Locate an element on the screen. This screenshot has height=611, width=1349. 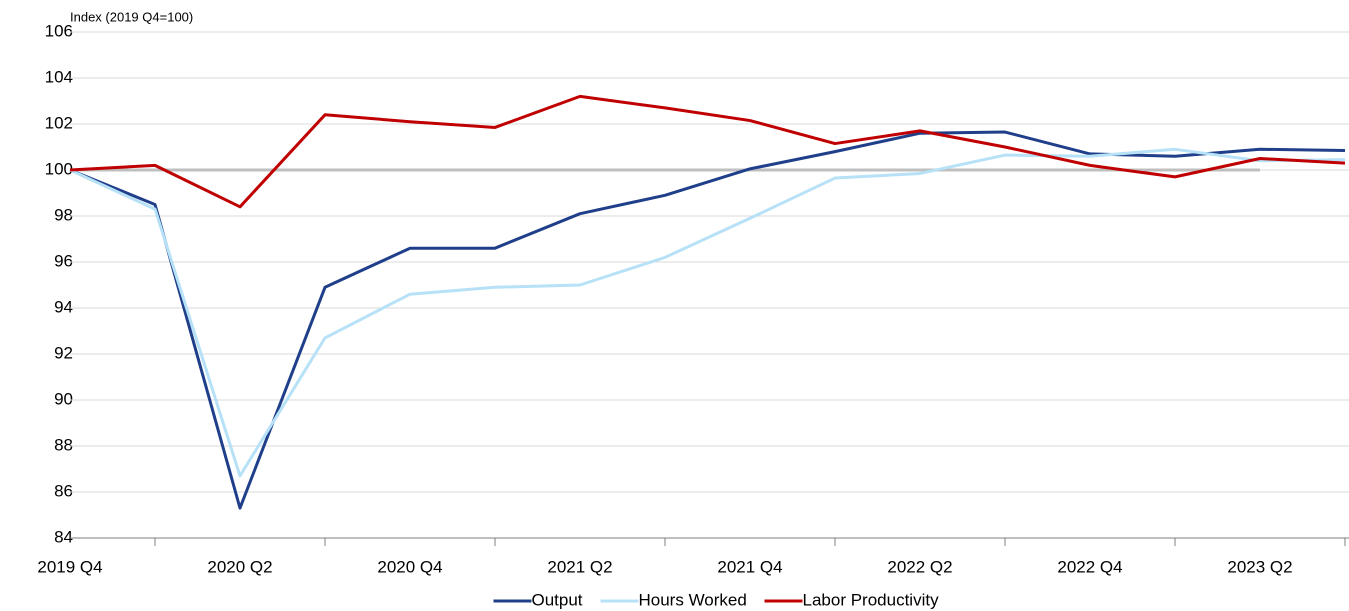
y-tick-label: 90 is located at coordinates (63, 398).